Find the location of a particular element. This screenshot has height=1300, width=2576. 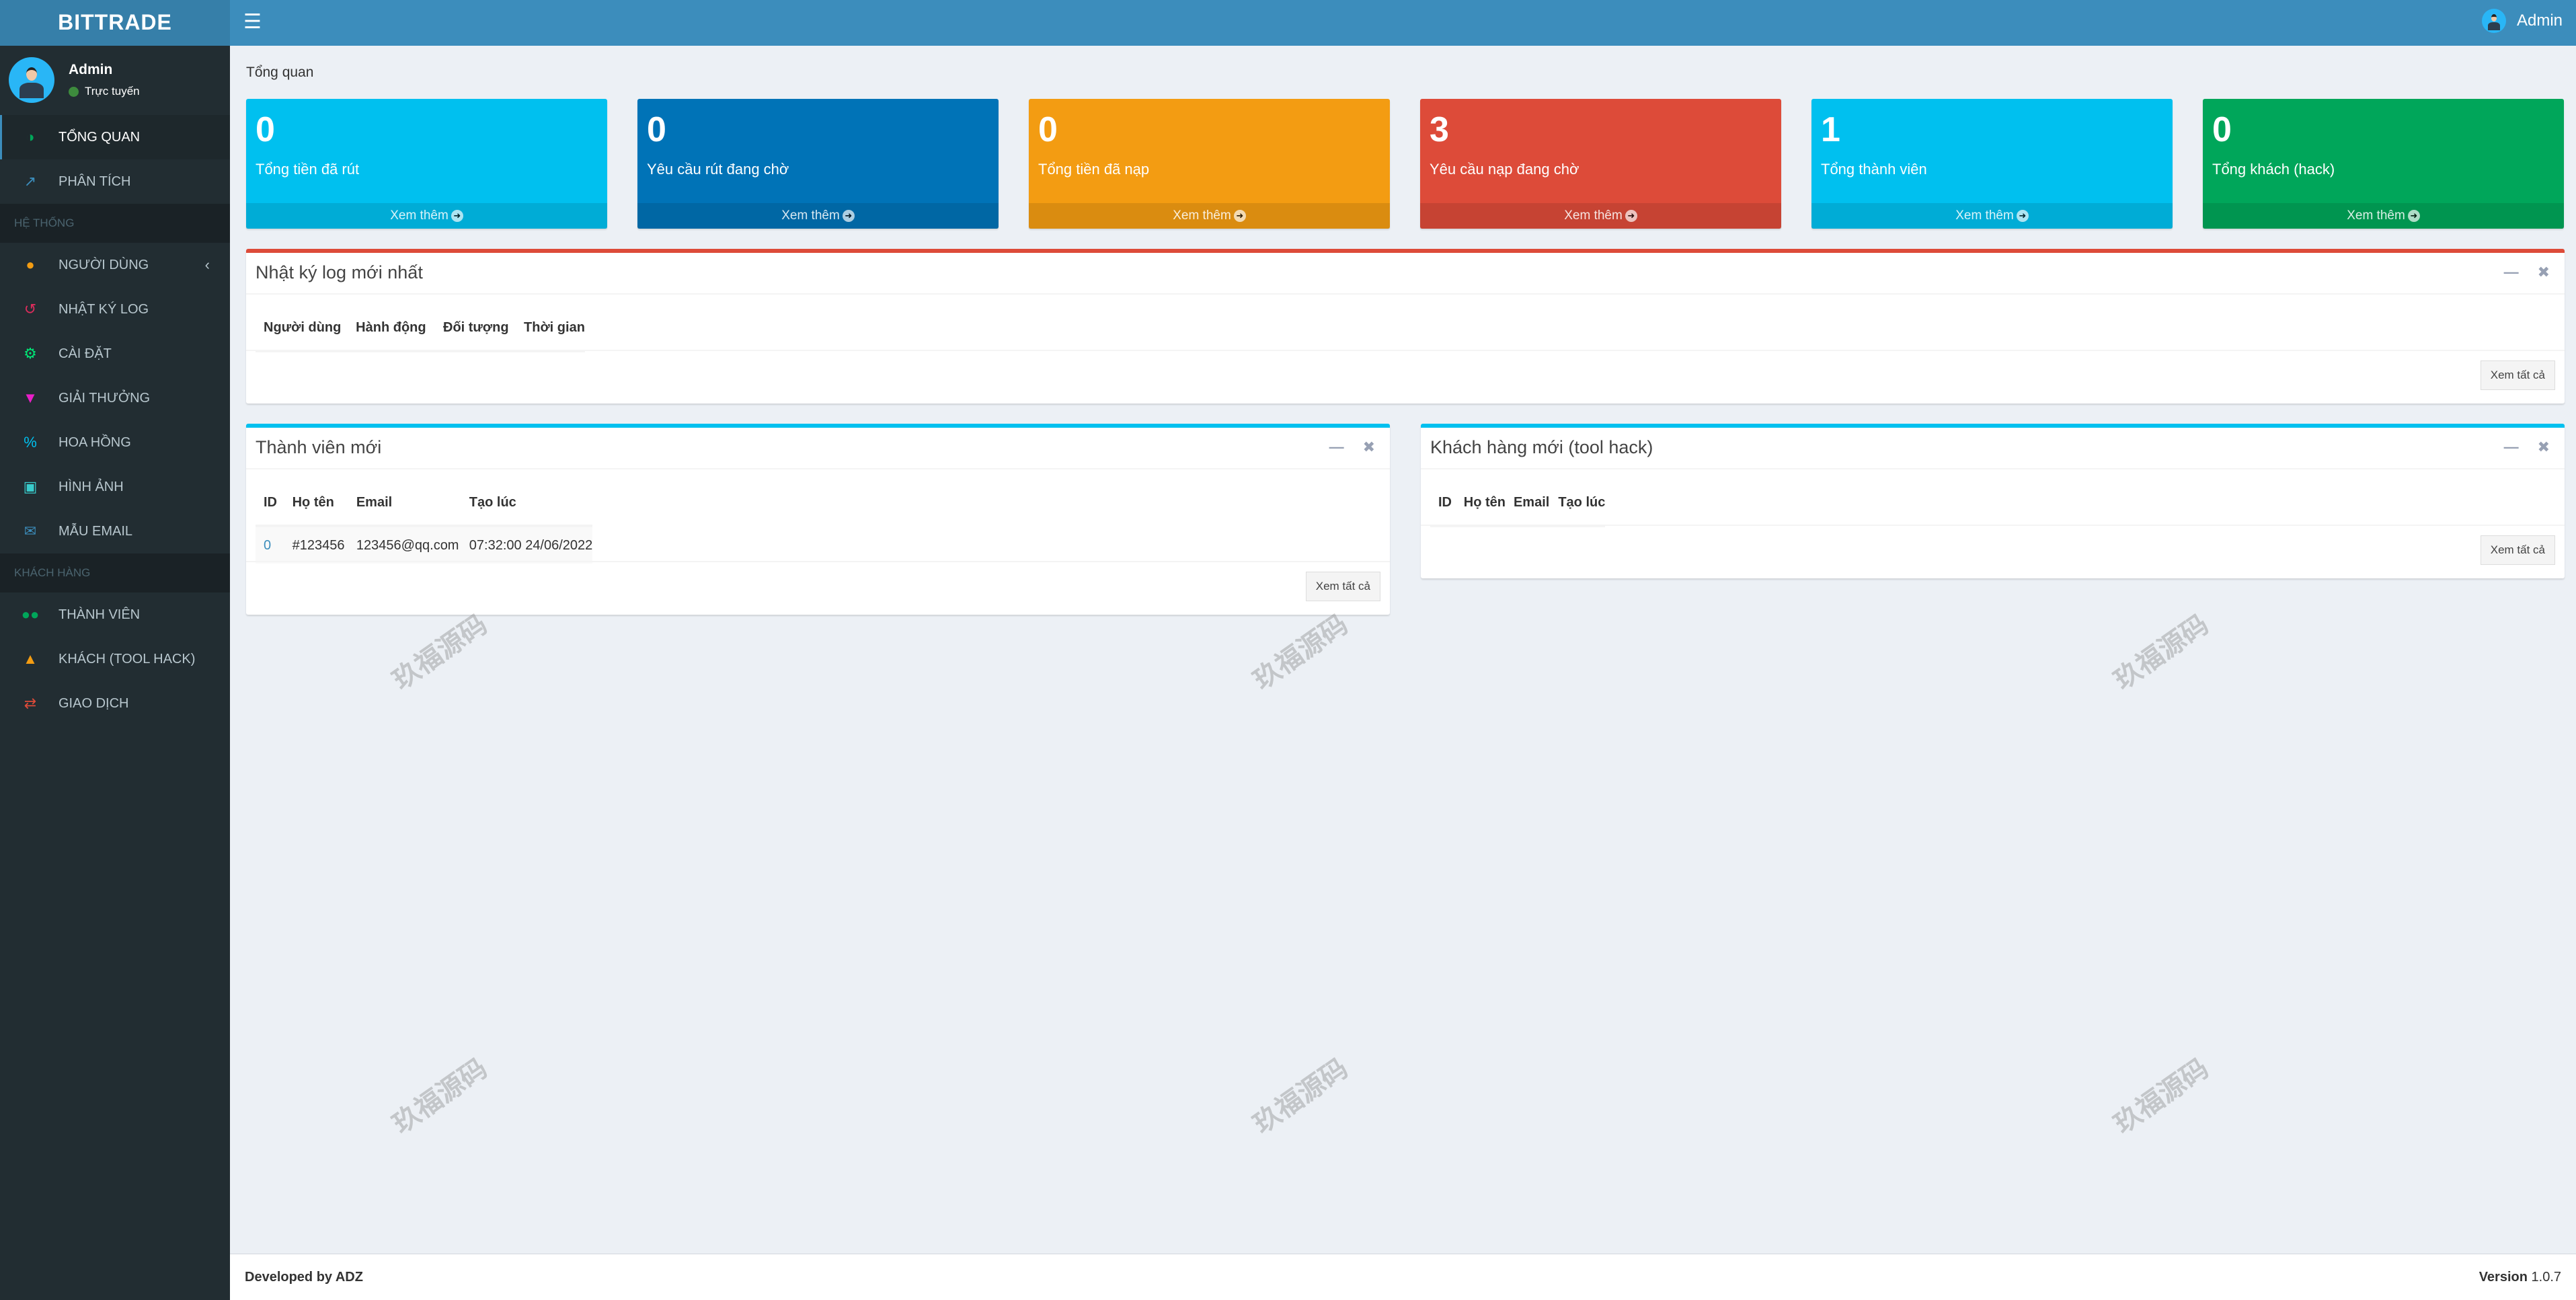

sidebar-item: ↗ PHÂN TÍCH is located at coordinates (115, 182).